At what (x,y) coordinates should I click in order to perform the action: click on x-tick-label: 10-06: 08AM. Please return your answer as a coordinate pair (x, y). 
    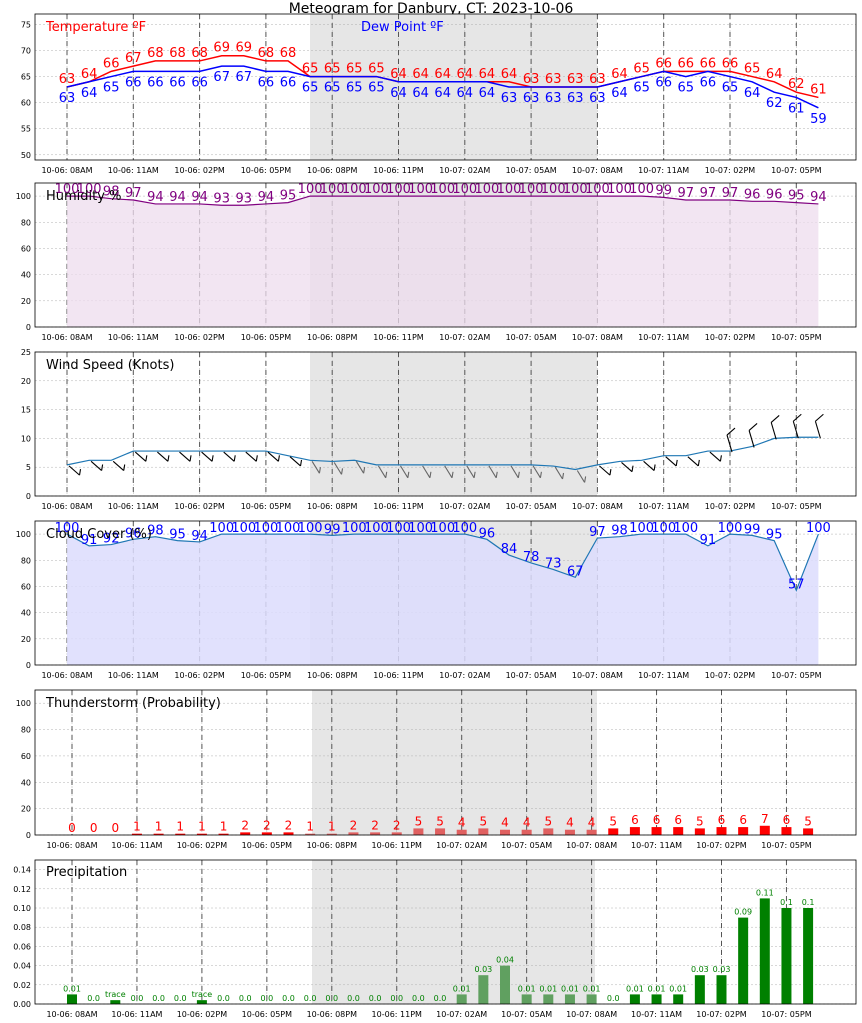
    Looking at the image, I should click on (66, 506).